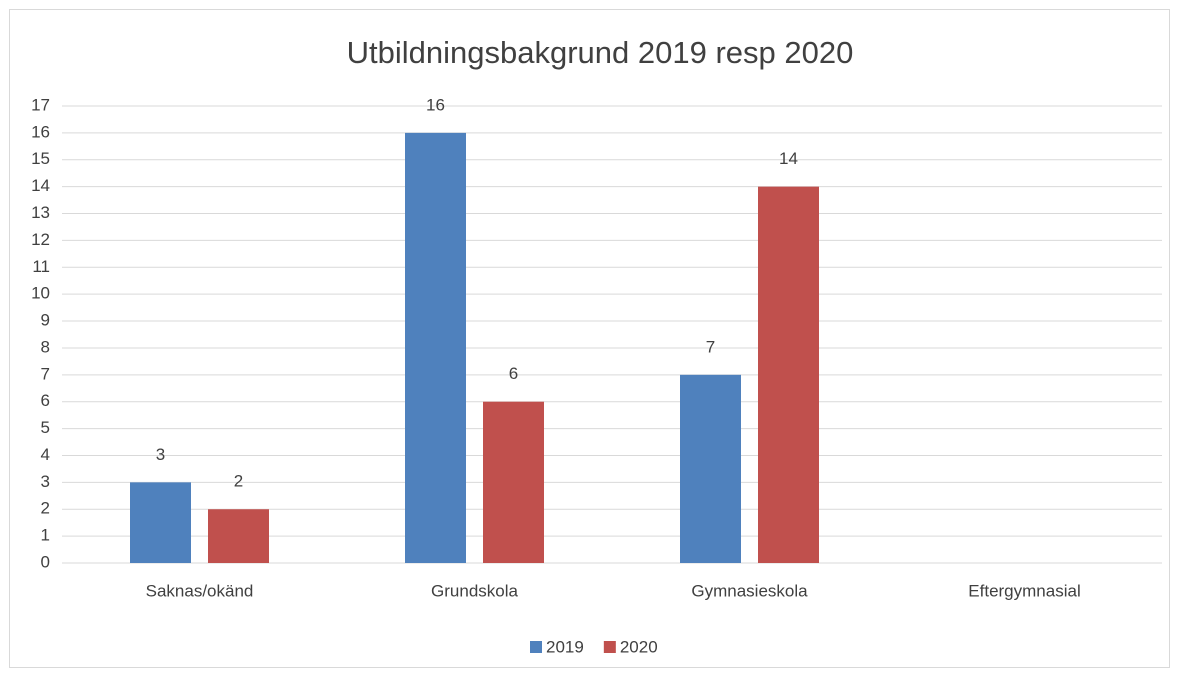  What do you see at coordinates (40, 158) in the screenshot?
I see `y-tick-label: 15` at bounding box center [40, 158].